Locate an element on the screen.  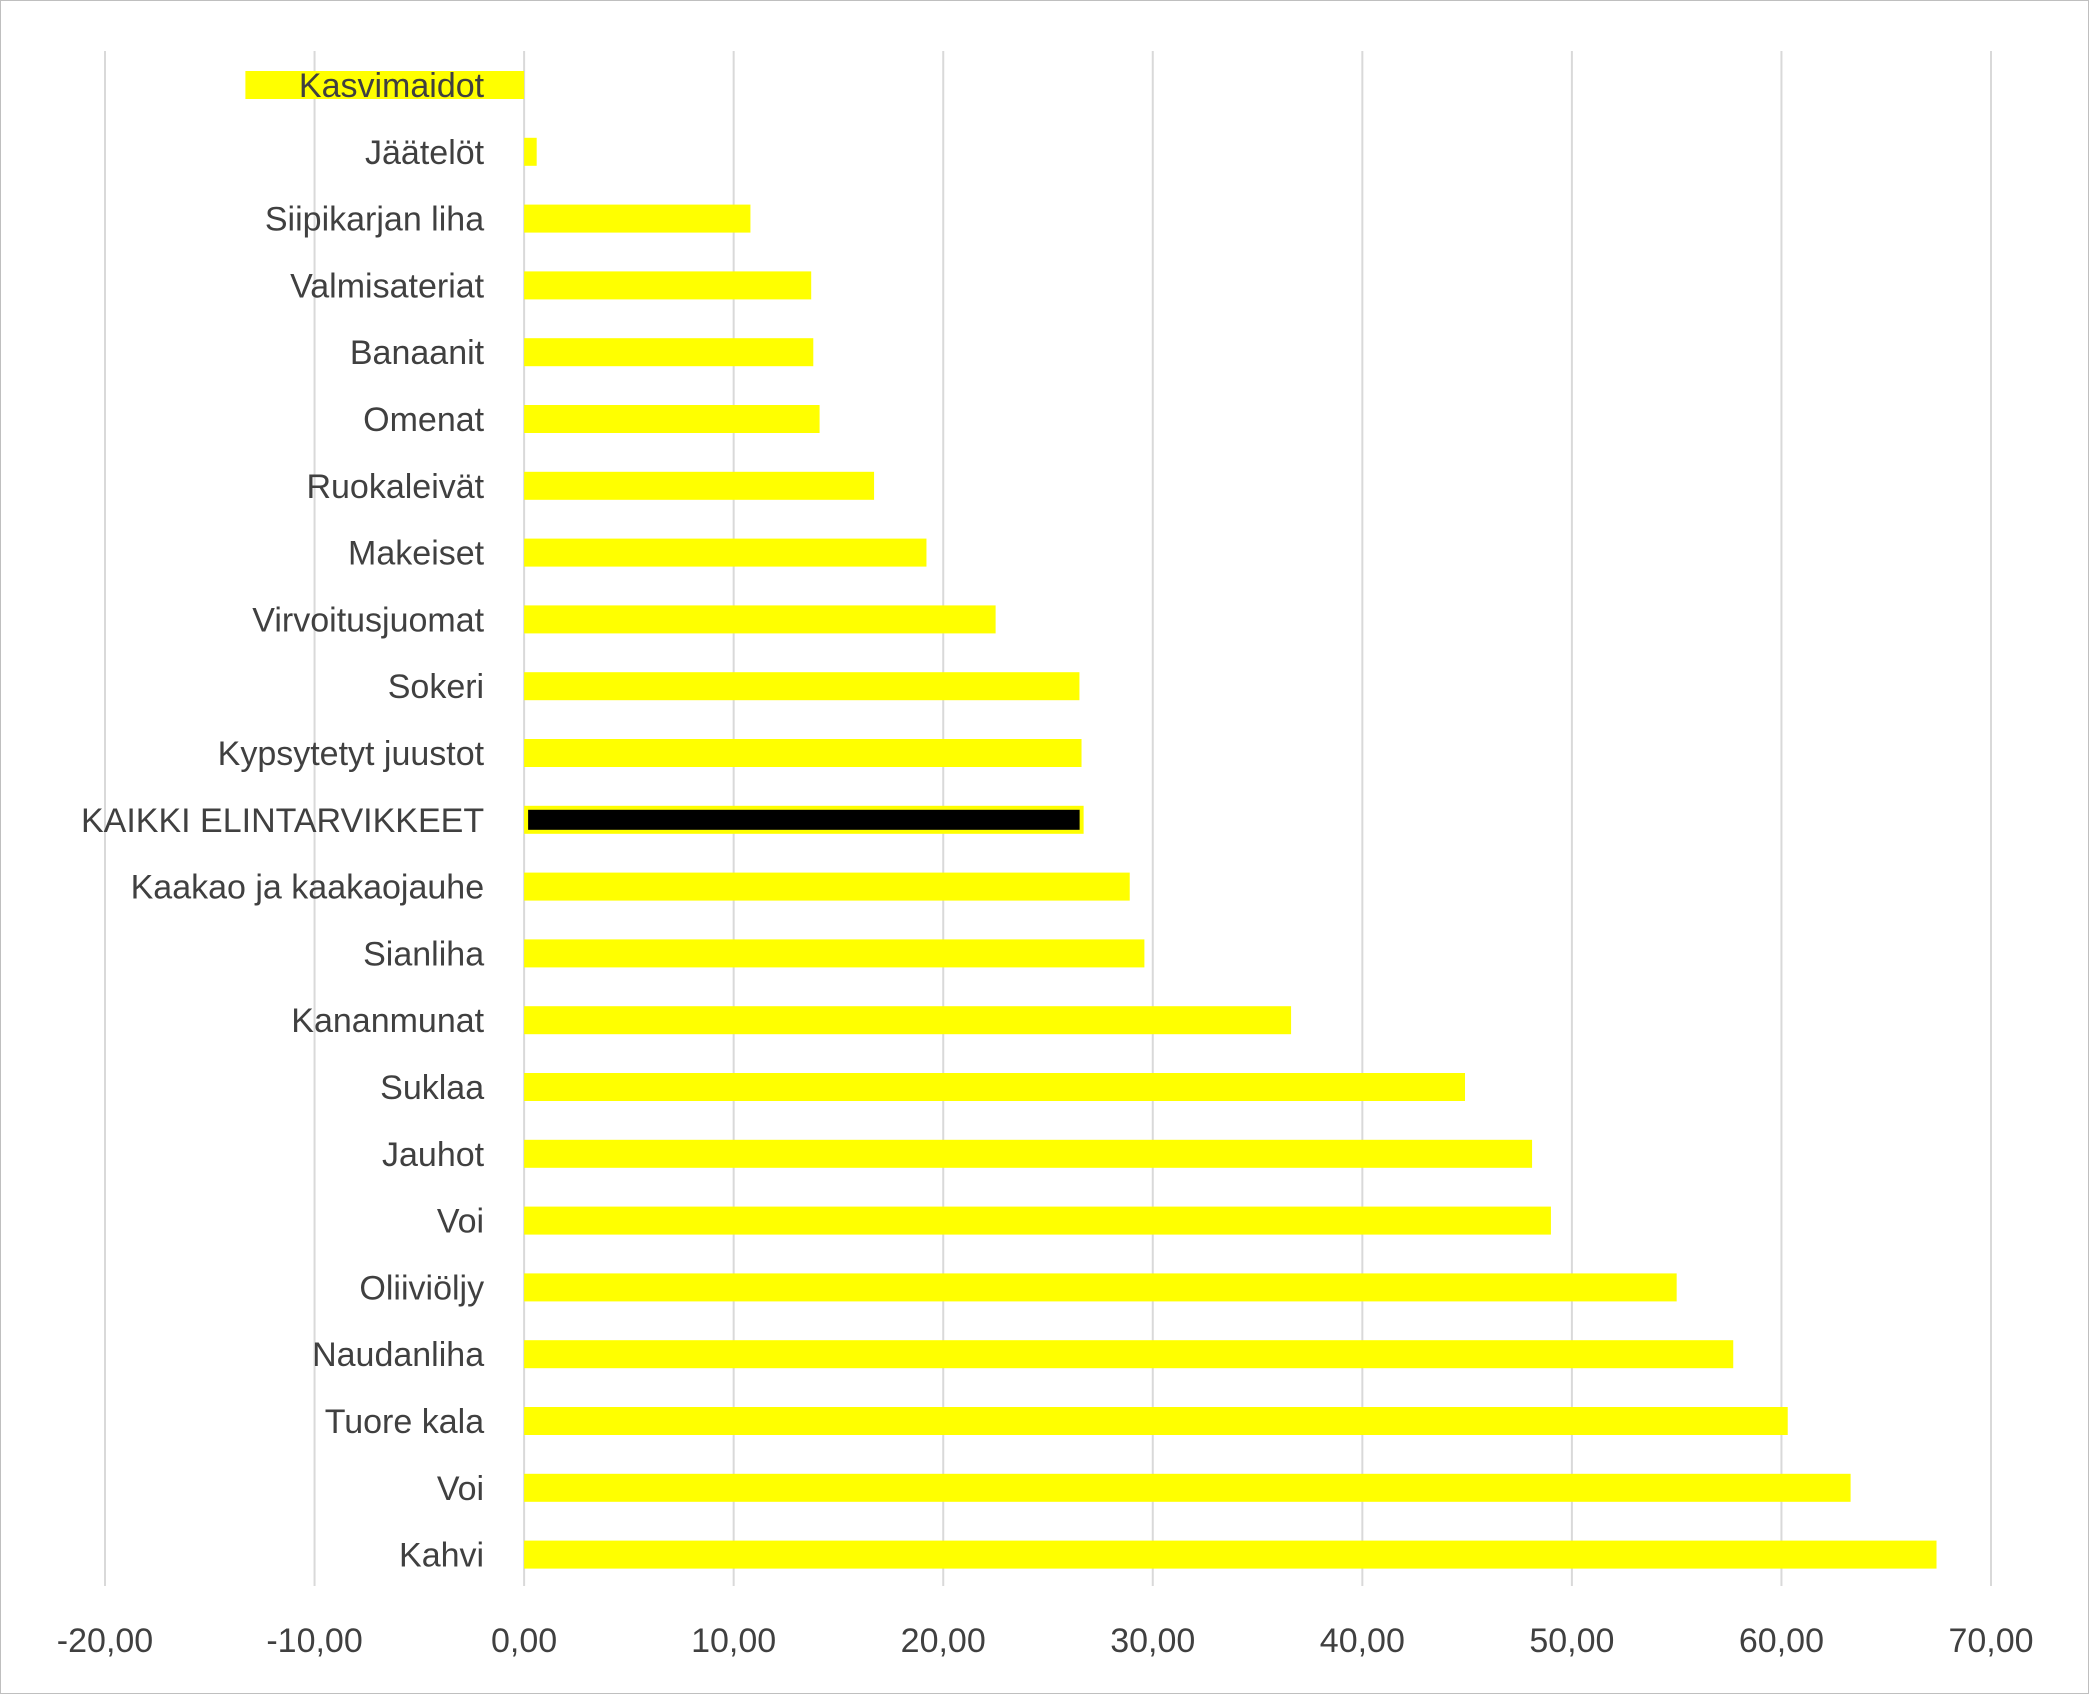
x-tick-label: -20,00 is located at coordinates (105, 1641).